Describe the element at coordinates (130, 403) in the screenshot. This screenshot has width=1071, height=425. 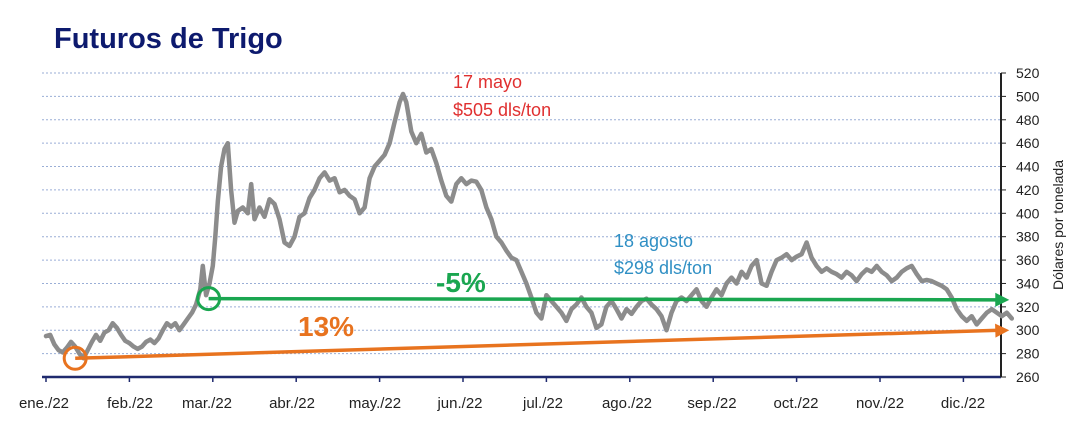
I see `x-tick-label-1: feb./22` at that location.